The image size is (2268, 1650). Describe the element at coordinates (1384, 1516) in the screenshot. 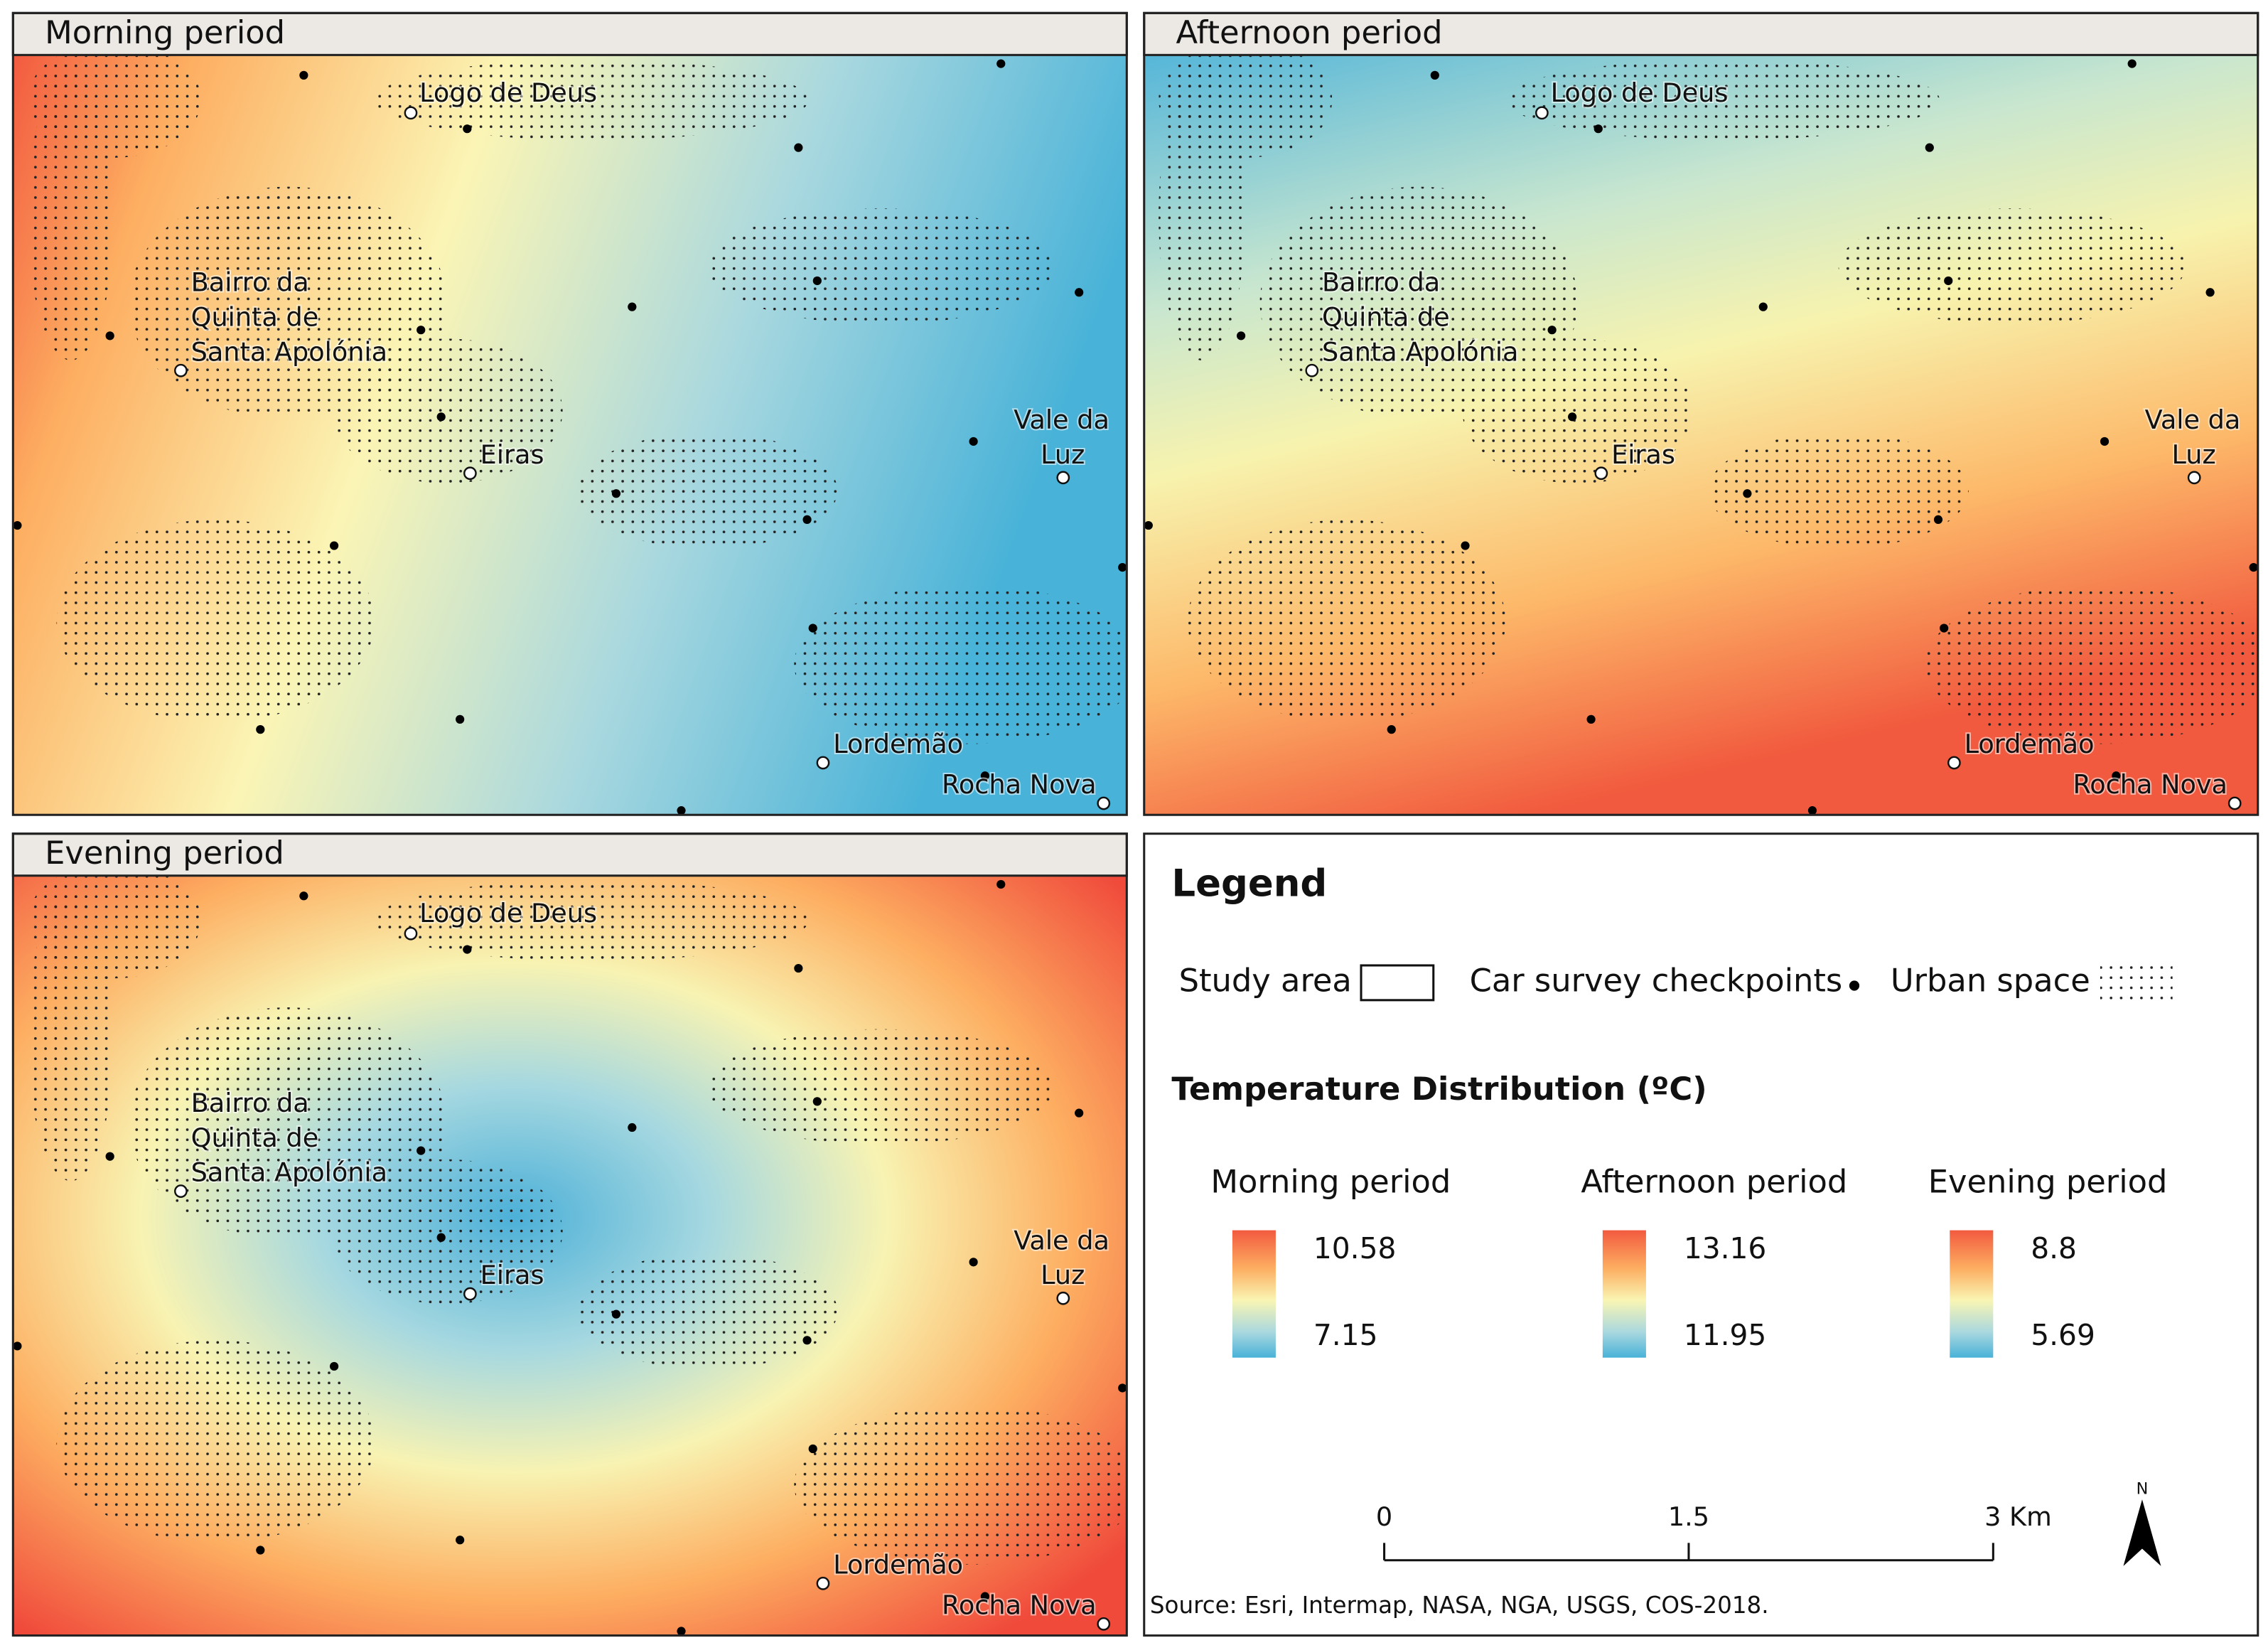

I see `scale-label: 0` at that location.